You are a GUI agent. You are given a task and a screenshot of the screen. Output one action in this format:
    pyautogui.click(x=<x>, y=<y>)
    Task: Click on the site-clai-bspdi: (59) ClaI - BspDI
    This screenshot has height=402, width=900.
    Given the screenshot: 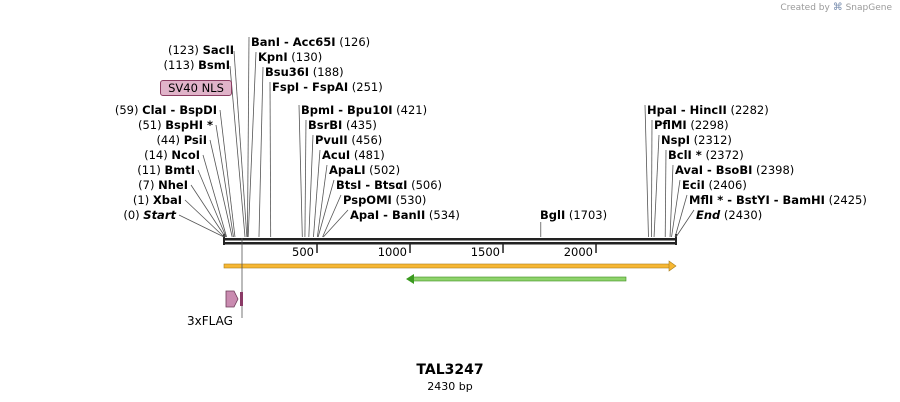 What is the action you would take?
    pyautogui.click(x=166, y=110)
    